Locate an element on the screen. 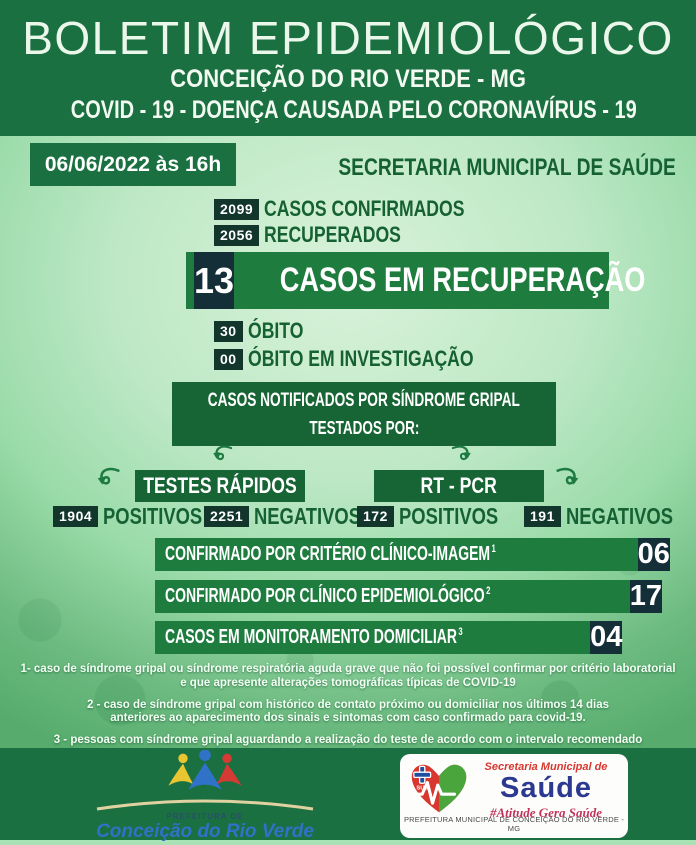  pcr-negatives-count: 191 is located at coordinates (542, 516).